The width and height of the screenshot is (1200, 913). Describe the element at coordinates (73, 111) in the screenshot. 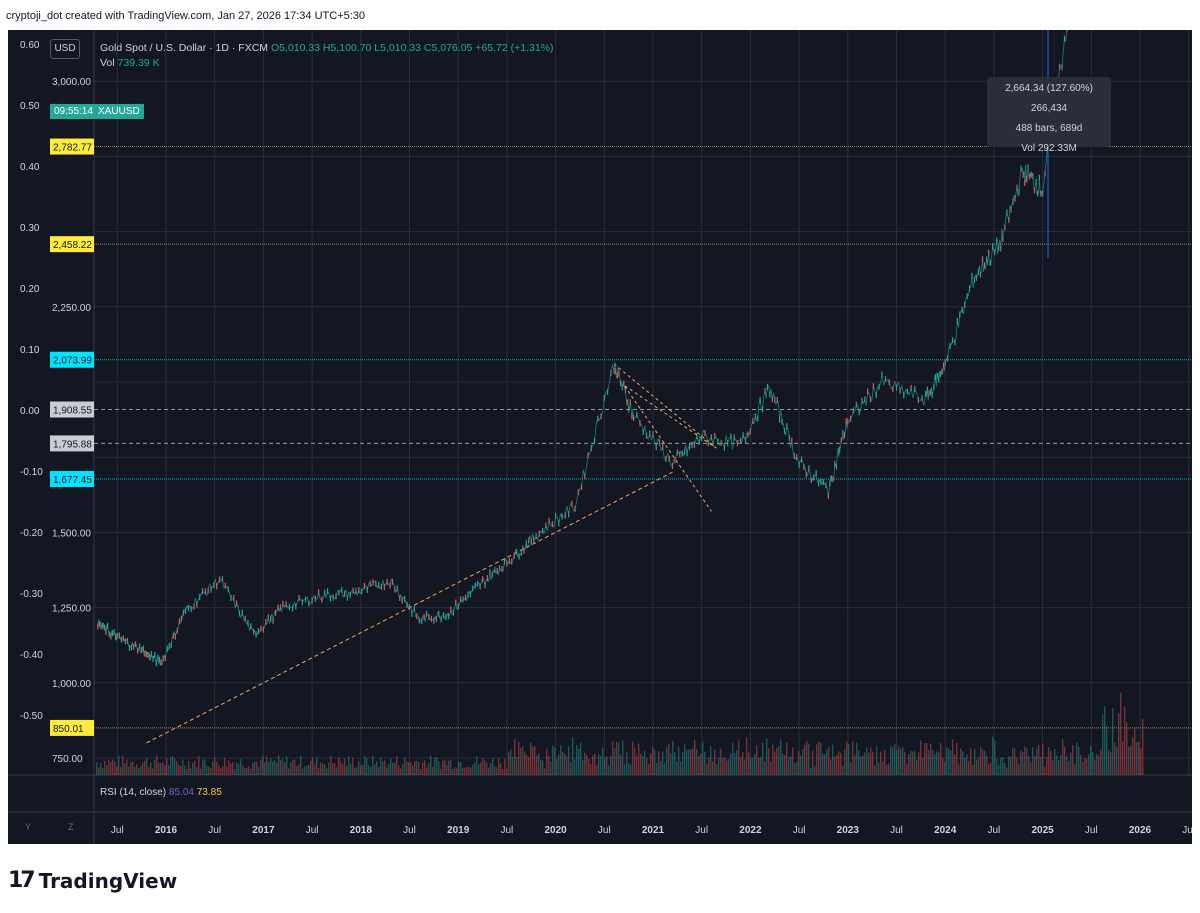

I see `bar-countdown: 09:55:14` at that location.